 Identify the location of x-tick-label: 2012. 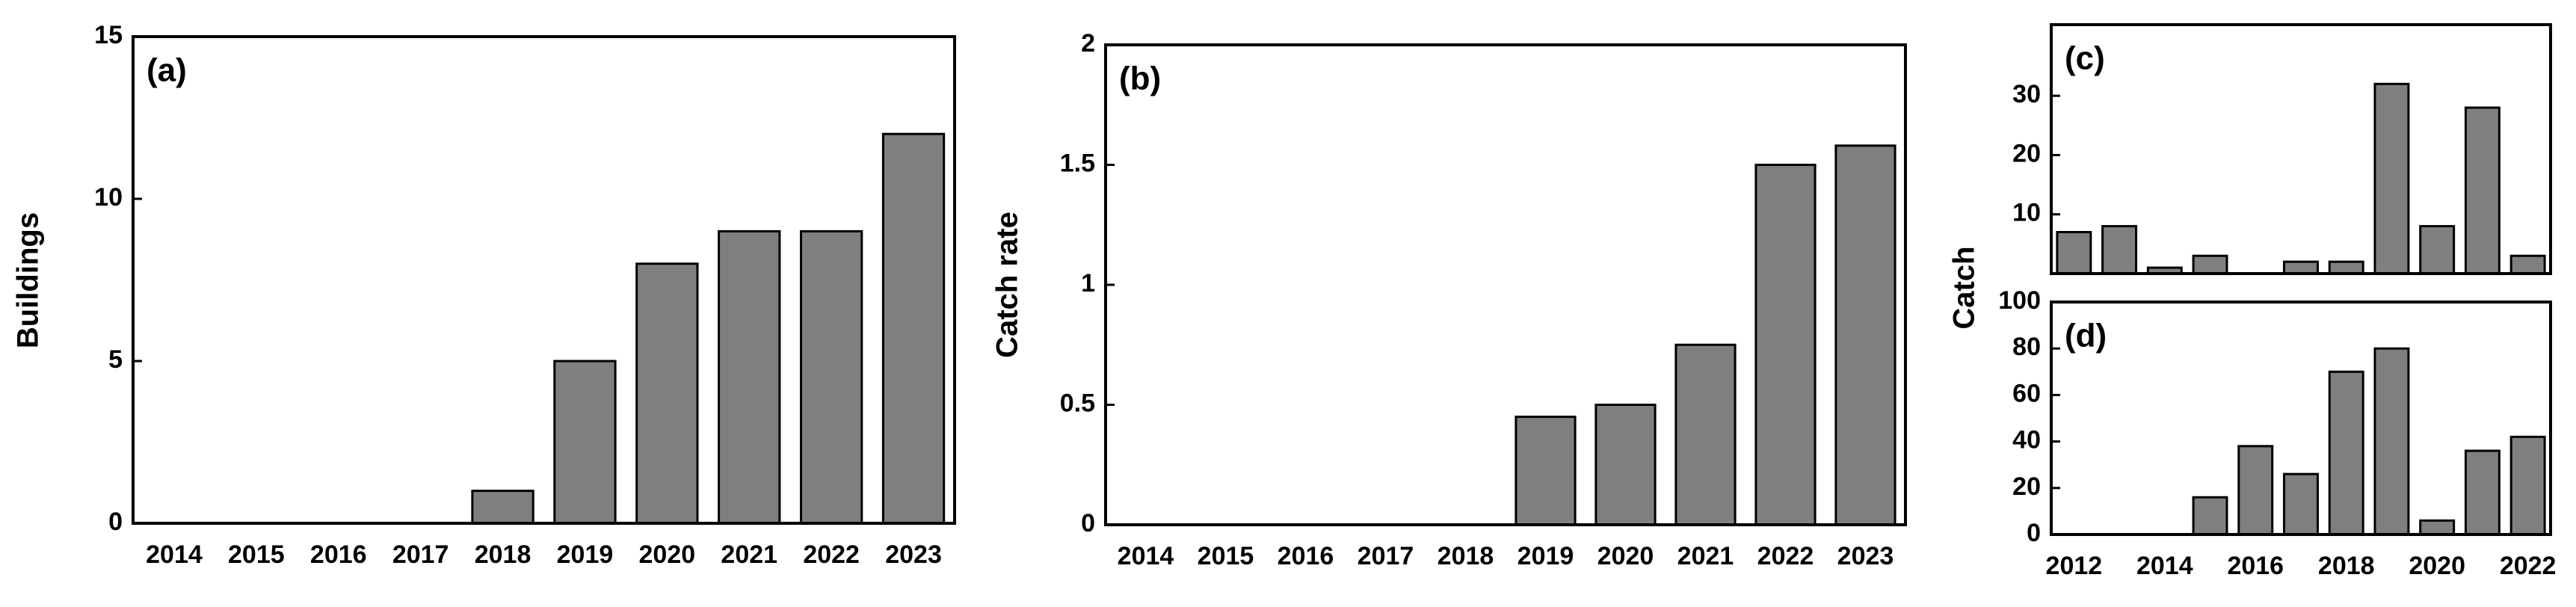
(2074, 566).